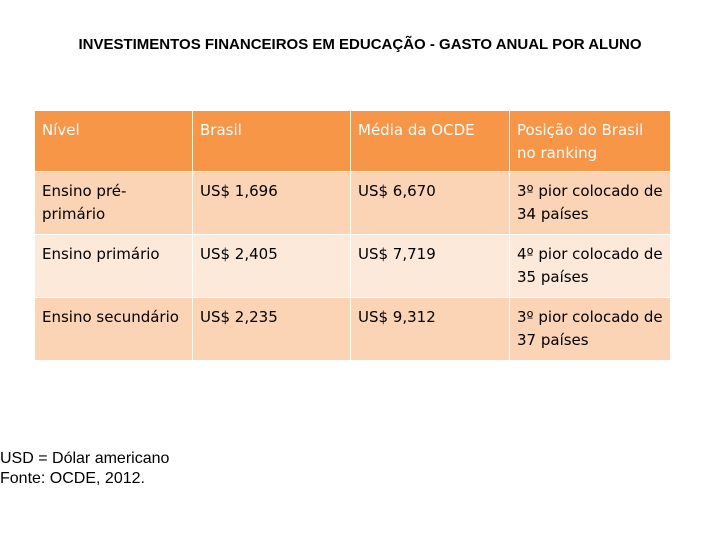 The width and height of the screenshot is (720, 540). I want to click on header-oecd-average: Média da OCDE, so click(430, 141).